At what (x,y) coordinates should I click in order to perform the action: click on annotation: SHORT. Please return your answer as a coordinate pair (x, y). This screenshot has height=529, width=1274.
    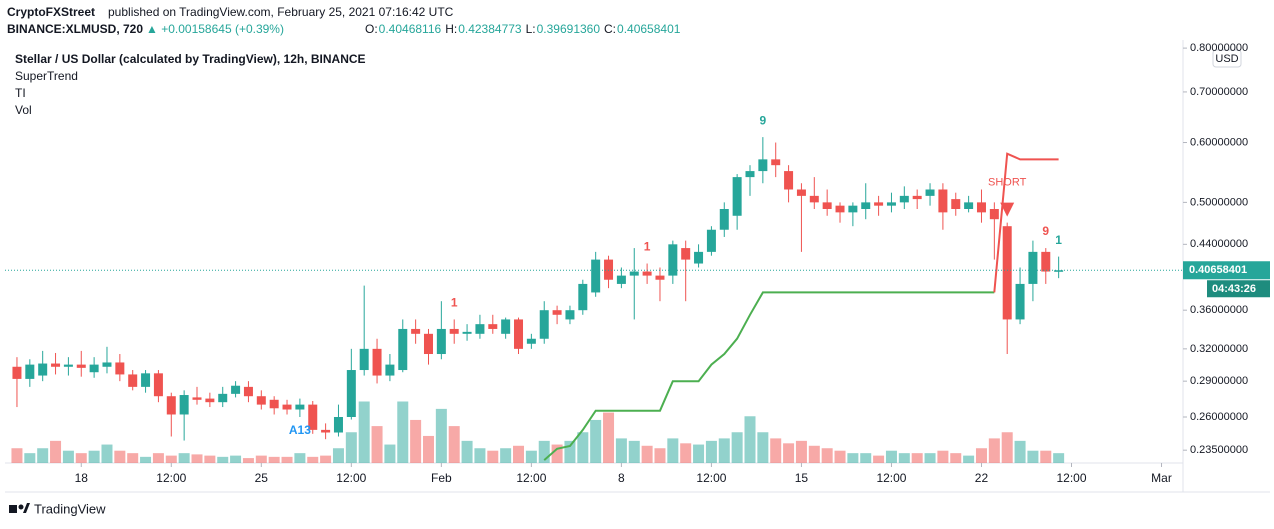
    Looking at the image, I should click on (1007, 183).